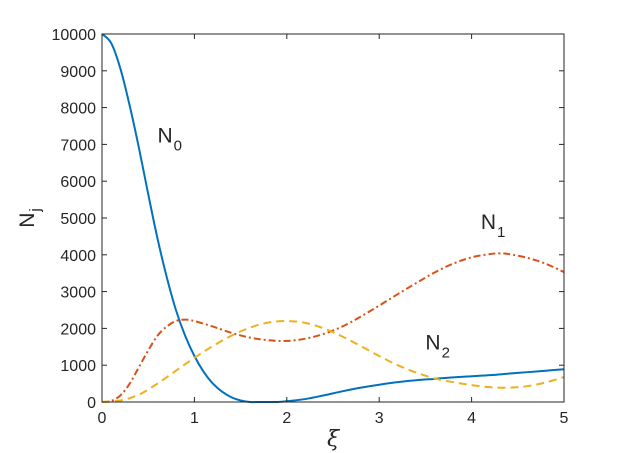  I want to click on y-tick-label: 3000, so click(78, 293).